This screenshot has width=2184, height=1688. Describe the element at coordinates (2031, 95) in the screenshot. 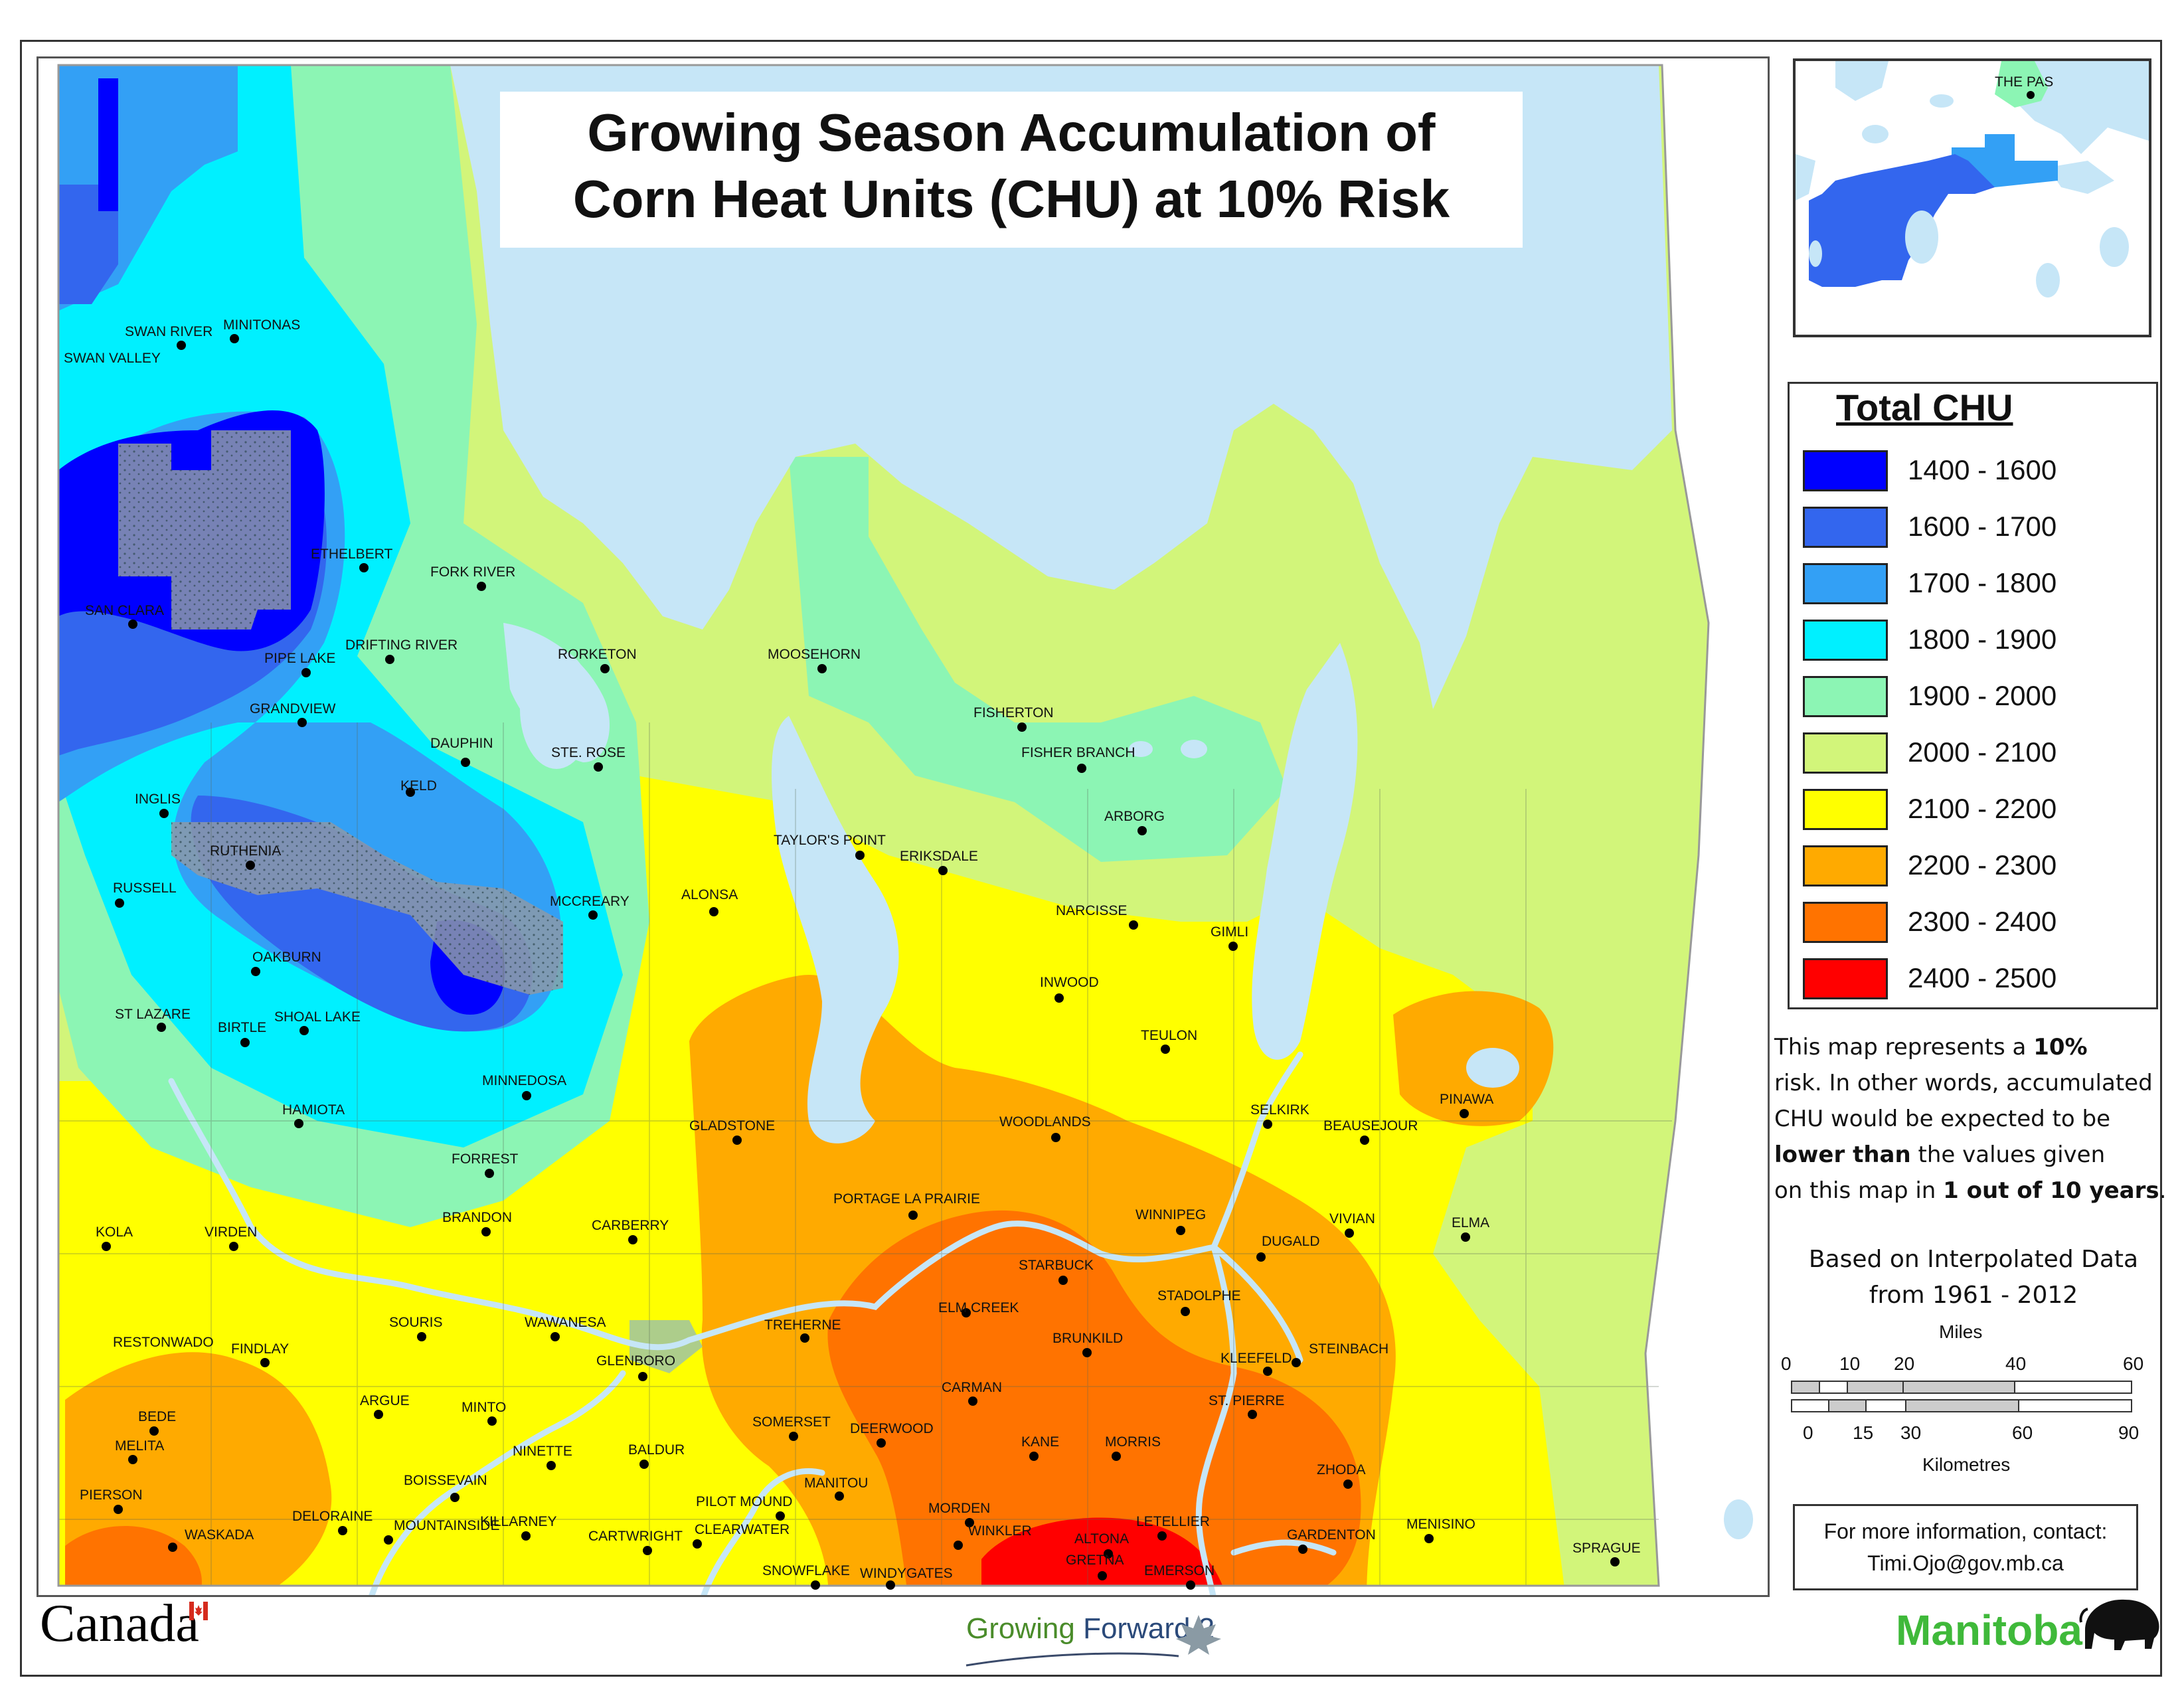

I see `inset-place-dot` at that location.